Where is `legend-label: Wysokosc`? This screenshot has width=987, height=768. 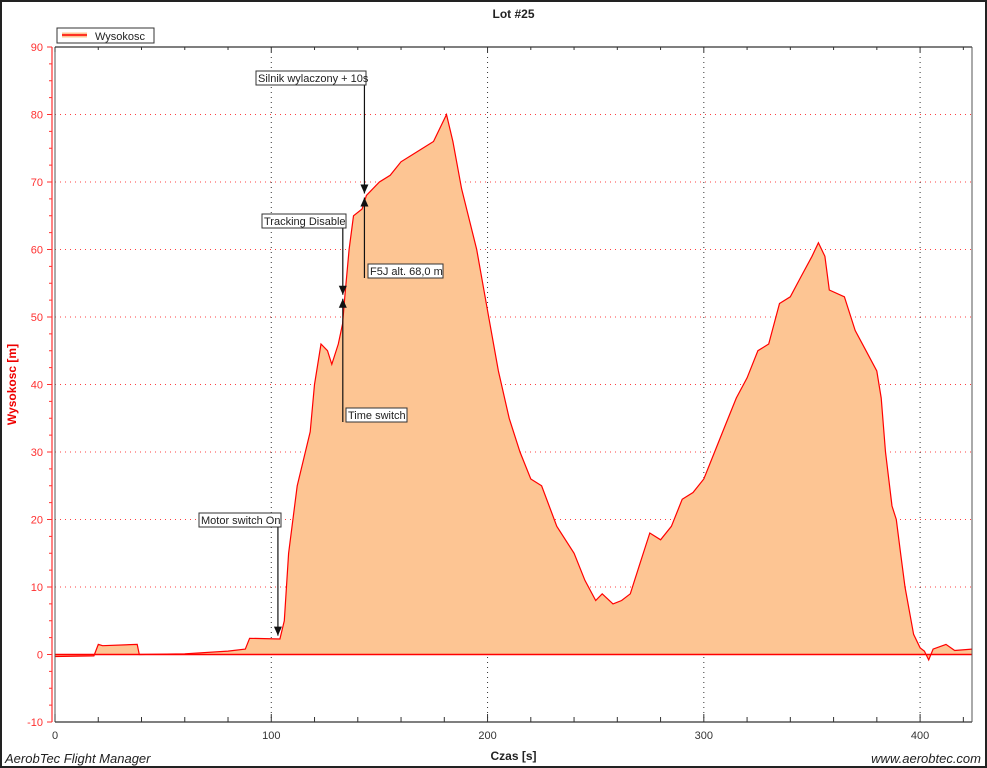 legend-label: Wysokosc is located at coordinates (120, 37).